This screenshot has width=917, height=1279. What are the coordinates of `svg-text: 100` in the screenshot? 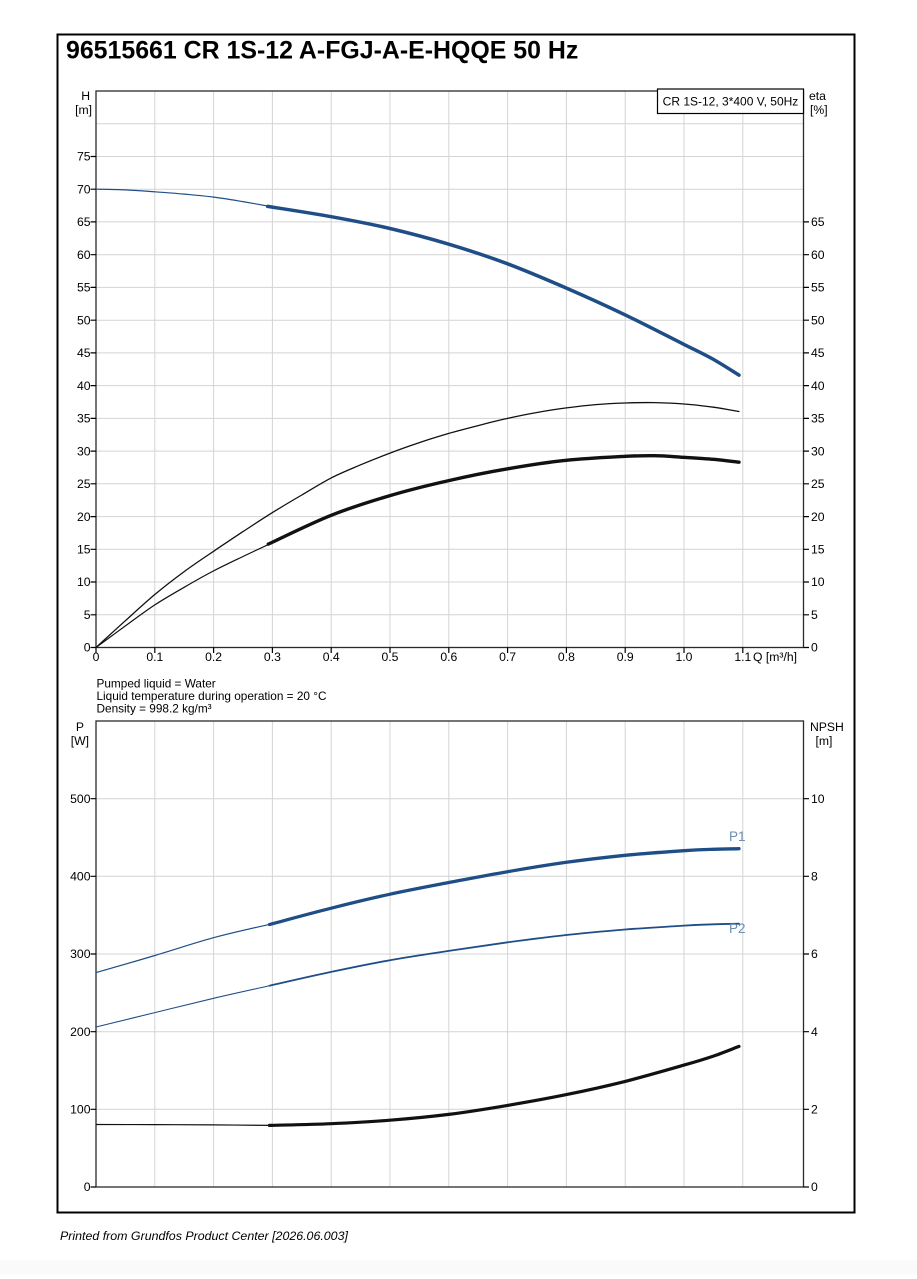 It's located at (80, 1110).